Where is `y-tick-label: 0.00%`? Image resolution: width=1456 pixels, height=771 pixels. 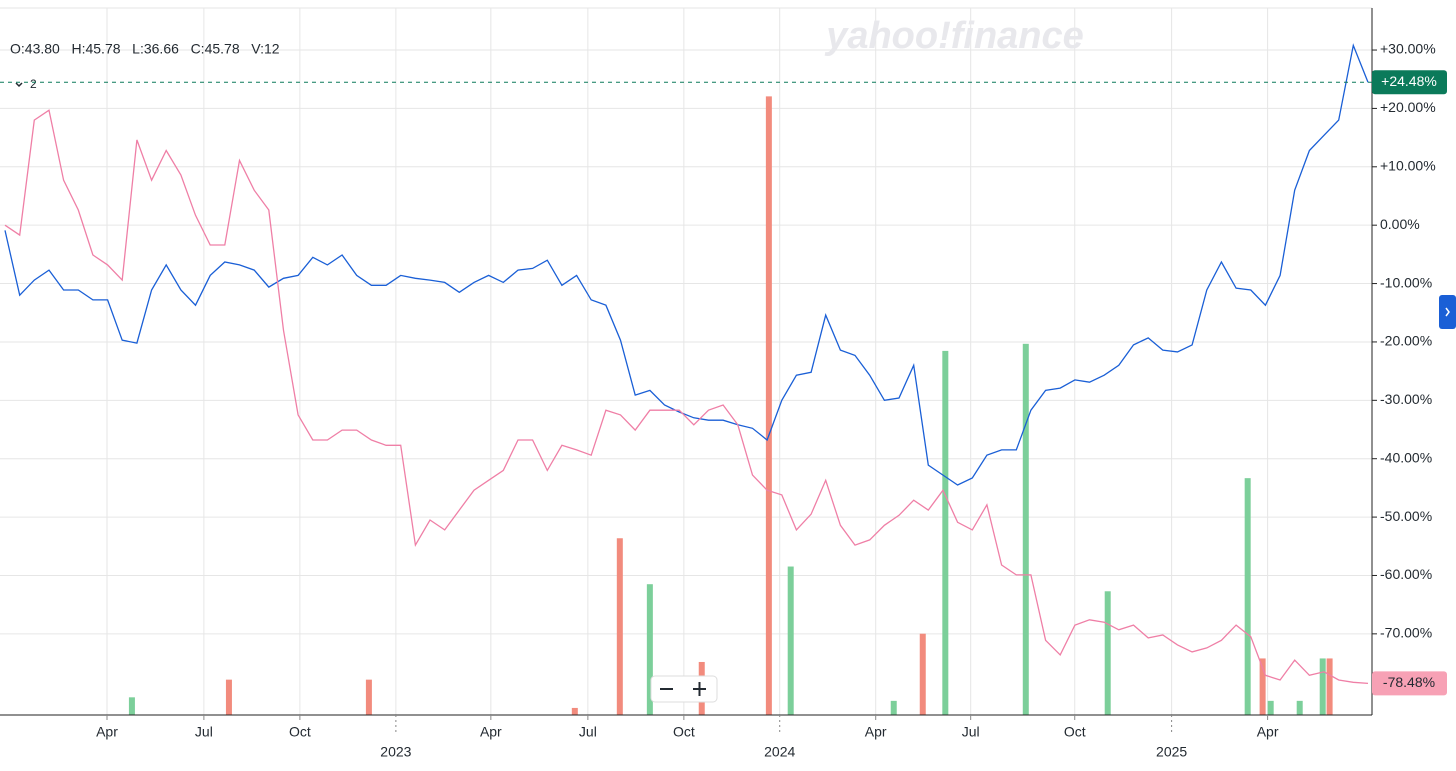
y-tick-label: 0.00% is located at coordinates (1400, 224).